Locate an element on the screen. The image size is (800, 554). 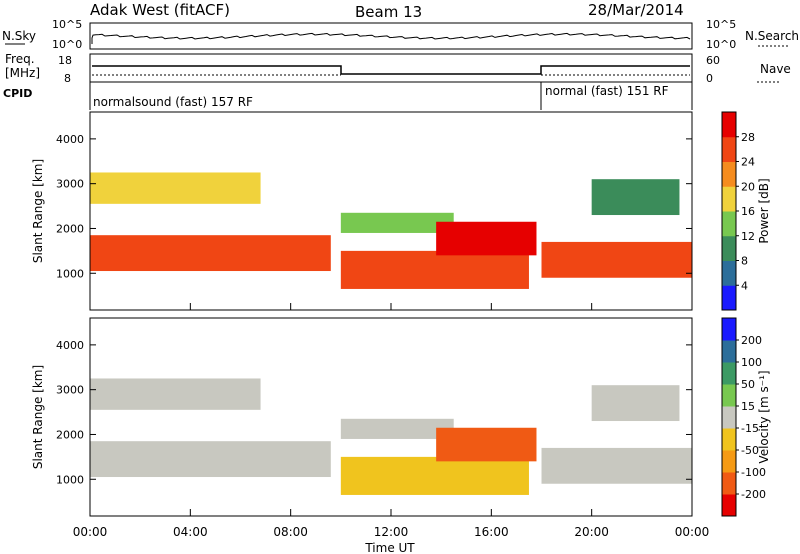
velocity-colorbar-tick-label: 50 is located at coordinates (748, 384).